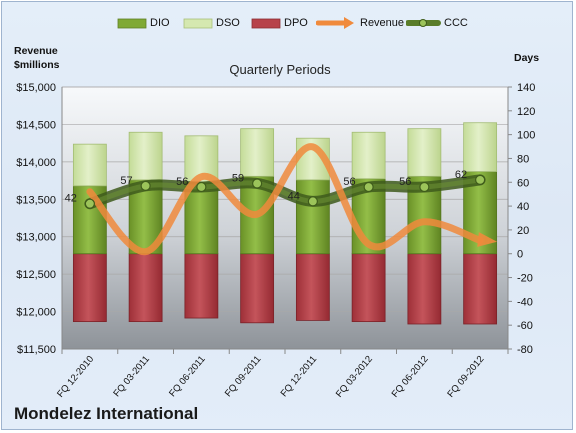 This screenshot has width=576, height=433. Describe the element at coordinates (266, 23) in the screenshot. I see `legend-swatch-dpo` at that location.